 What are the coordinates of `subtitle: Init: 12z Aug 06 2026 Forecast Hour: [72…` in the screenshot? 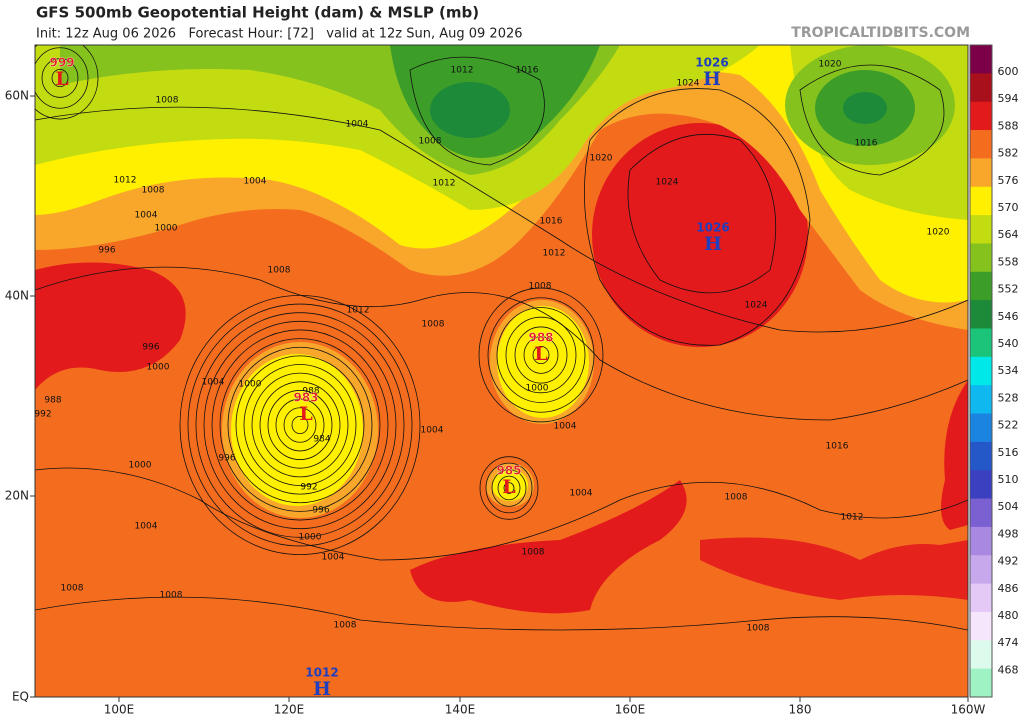 It's located at (279, 34).